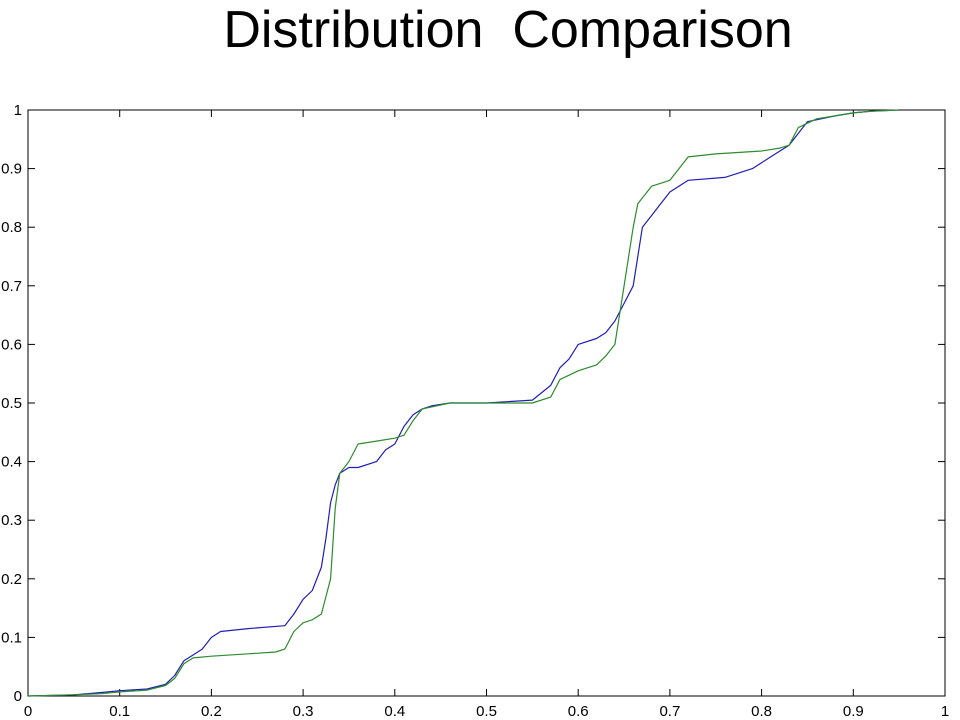  Describe the element at coordinates (11, 169) in the screenshot. I see `y-tick-label: 0.9` at that location.